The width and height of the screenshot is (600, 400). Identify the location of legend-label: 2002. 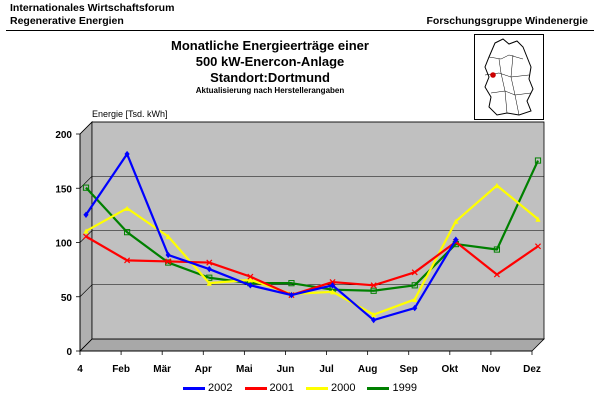
(220, 388).